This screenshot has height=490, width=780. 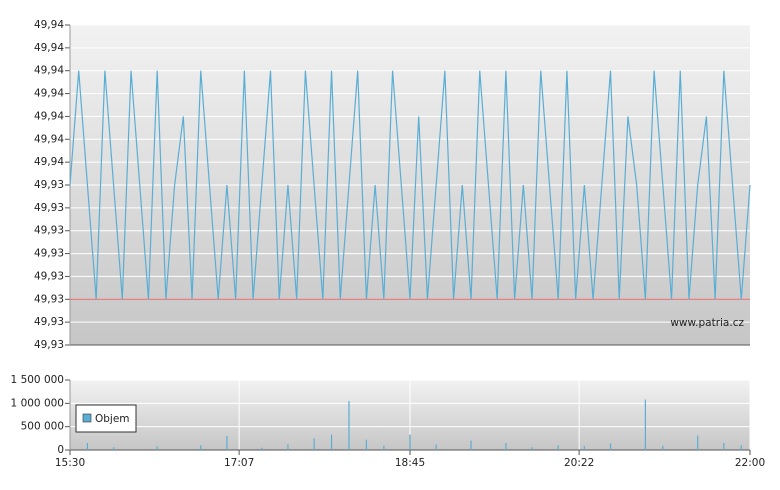 I want to click on watermark: www.patria.cz, so click(x=707, y=323).